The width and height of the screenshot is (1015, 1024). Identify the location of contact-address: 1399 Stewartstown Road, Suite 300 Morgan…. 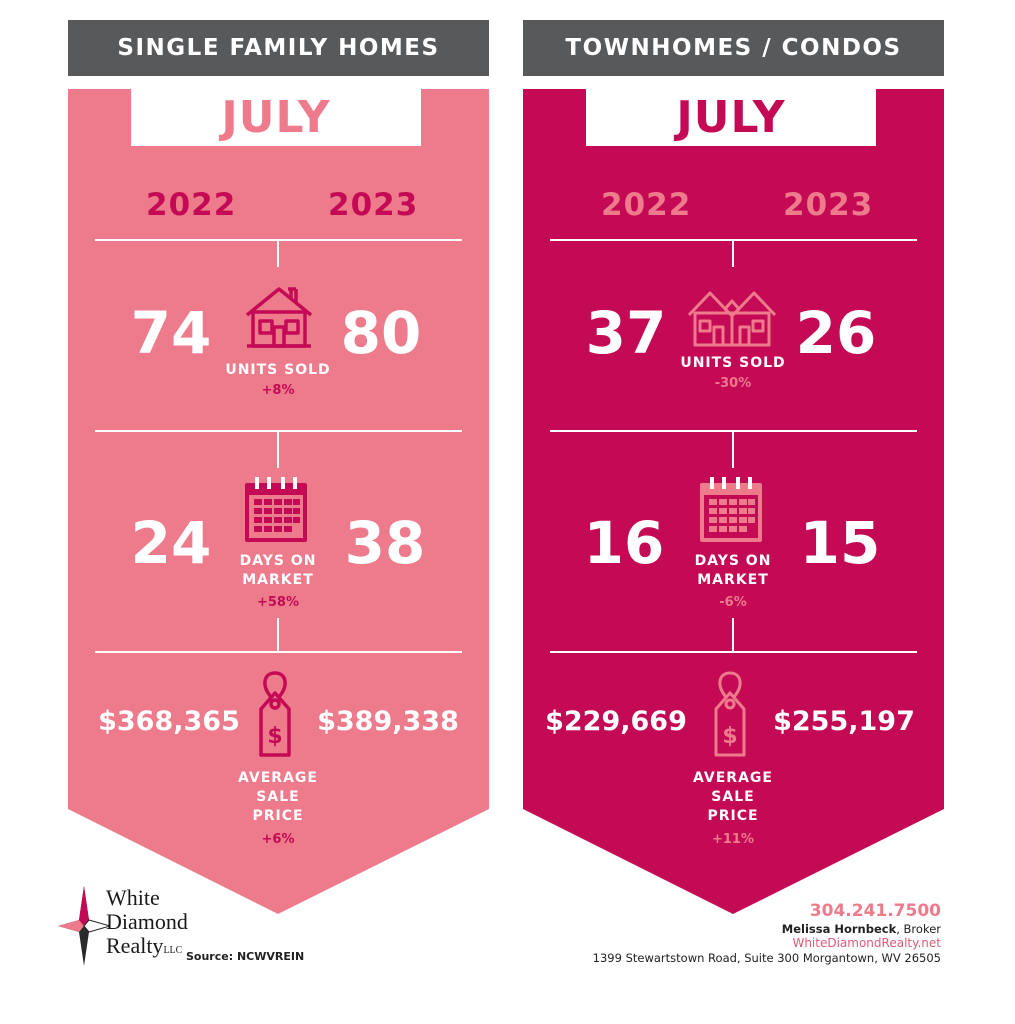
(766, 958).